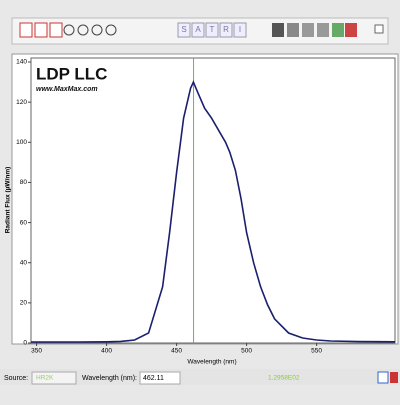 This screenshot has height=405, width=400. Describe the element at coordinates (24, 182) in the screenshot. I see `y-tick-label: 80` at that location.